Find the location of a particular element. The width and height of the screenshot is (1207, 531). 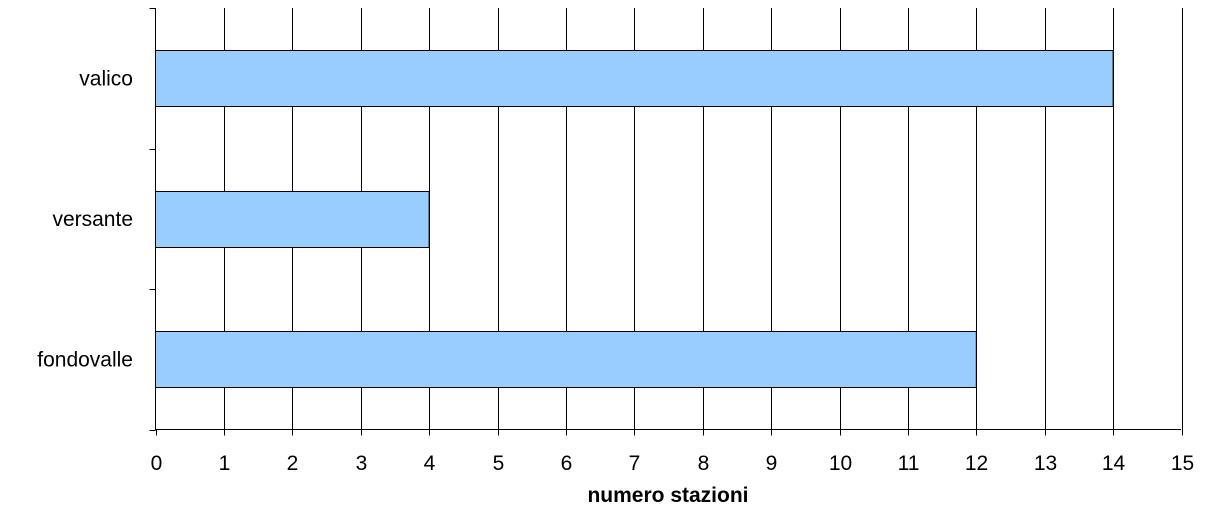

bar-valico is located at coordinates (634, 78).